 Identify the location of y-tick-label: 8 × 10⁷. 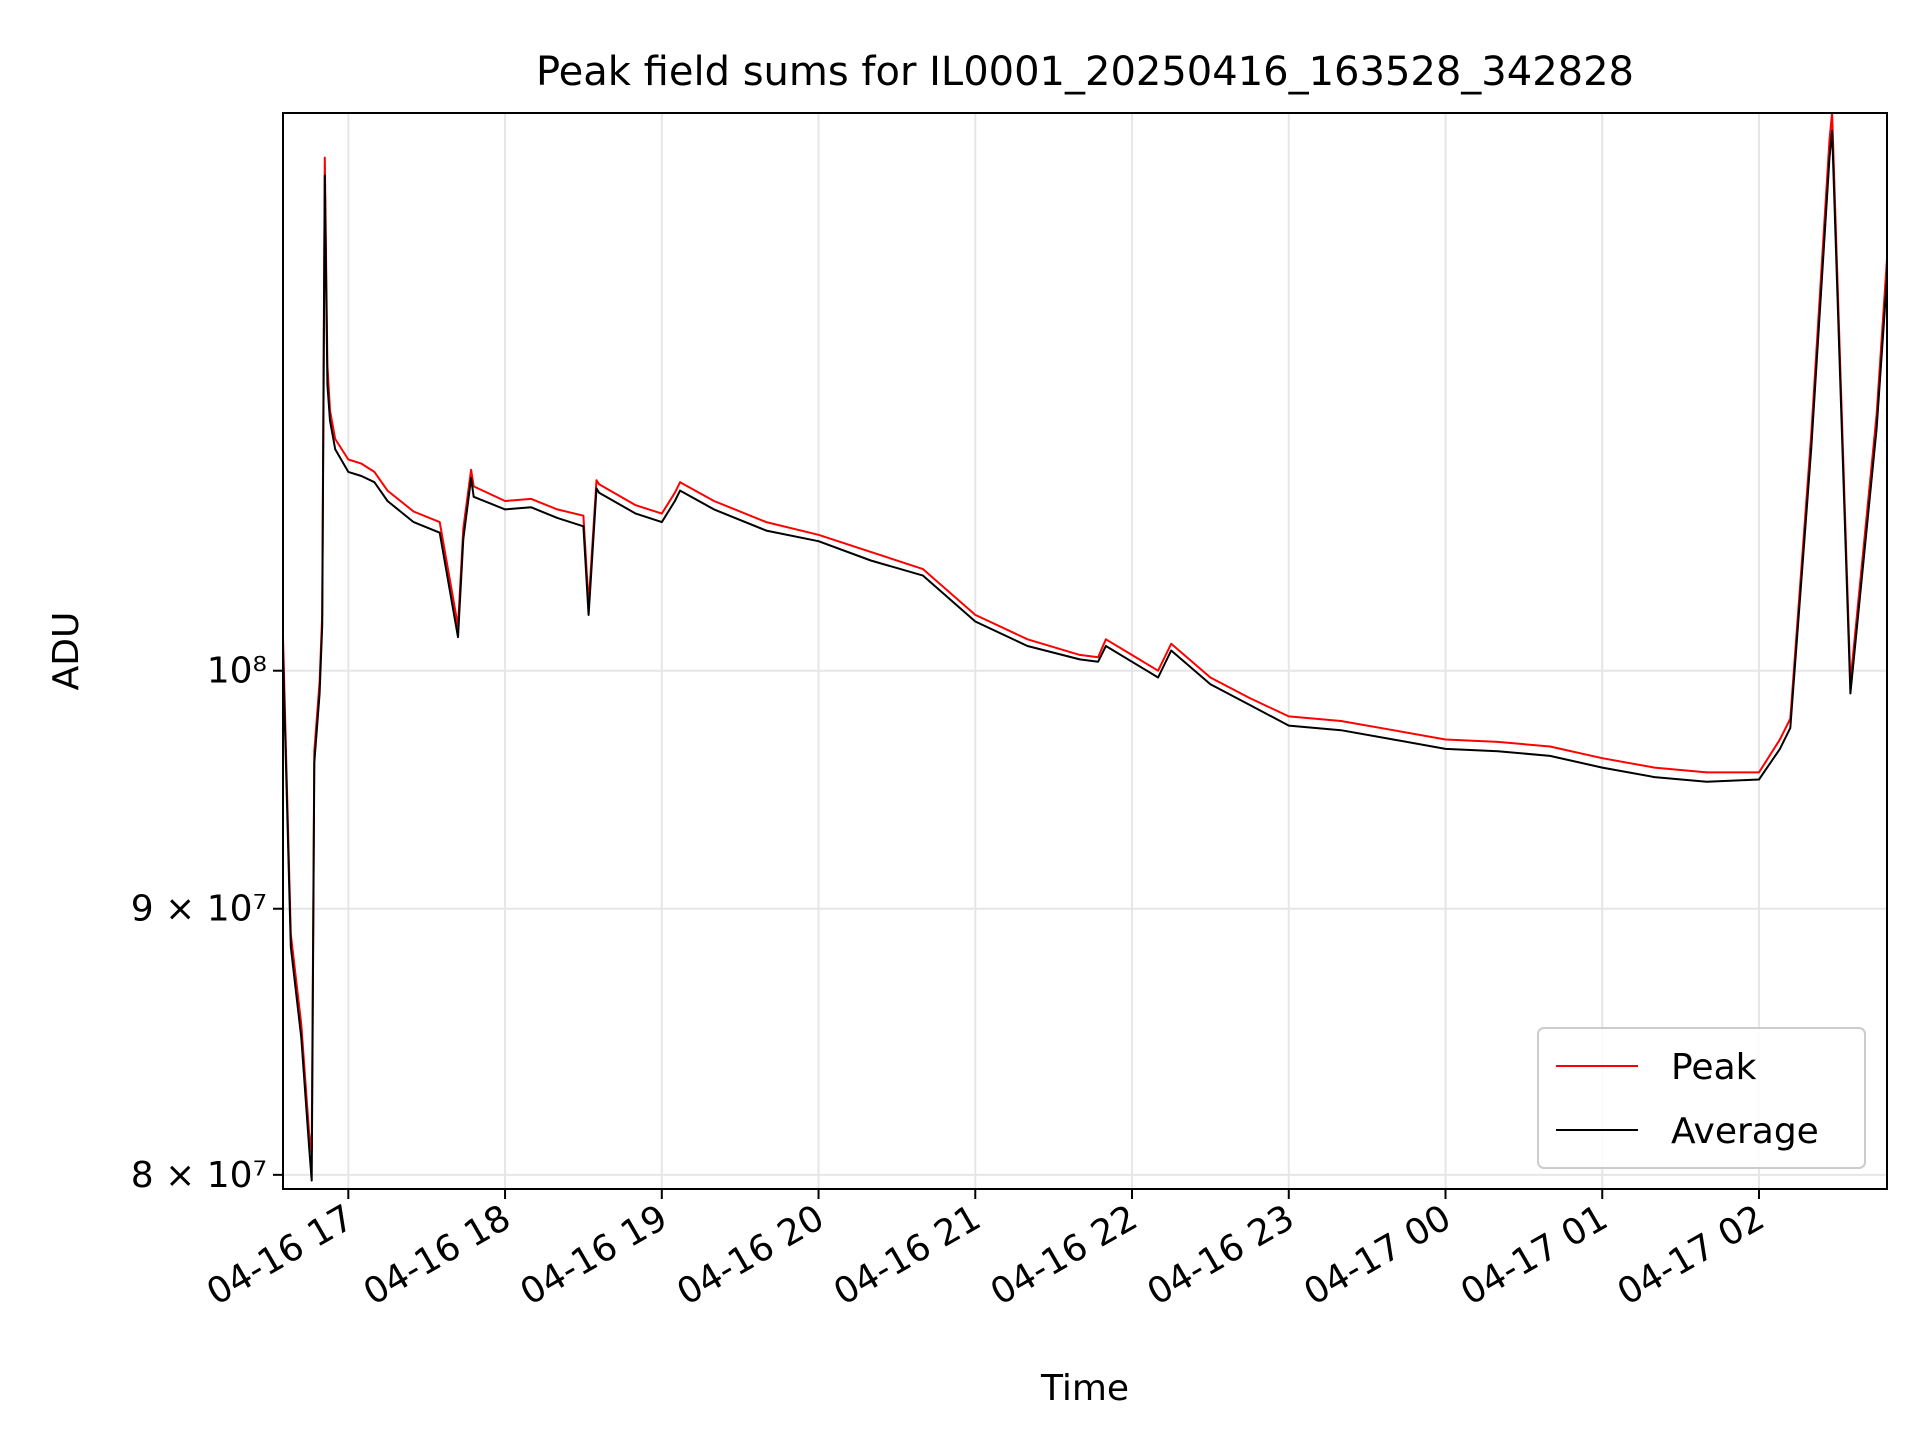
(199, 1175).